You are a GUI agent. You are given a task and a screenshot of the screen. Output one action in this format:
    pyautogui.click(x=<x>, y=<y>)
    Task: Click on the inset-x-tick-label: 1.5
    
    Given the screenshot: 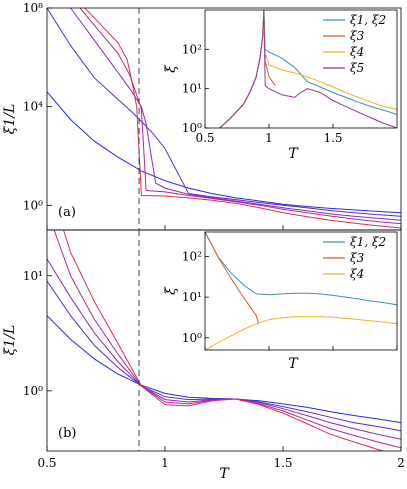 What is the action you would take?
    pyautogui.click(x=332, y=138)
    